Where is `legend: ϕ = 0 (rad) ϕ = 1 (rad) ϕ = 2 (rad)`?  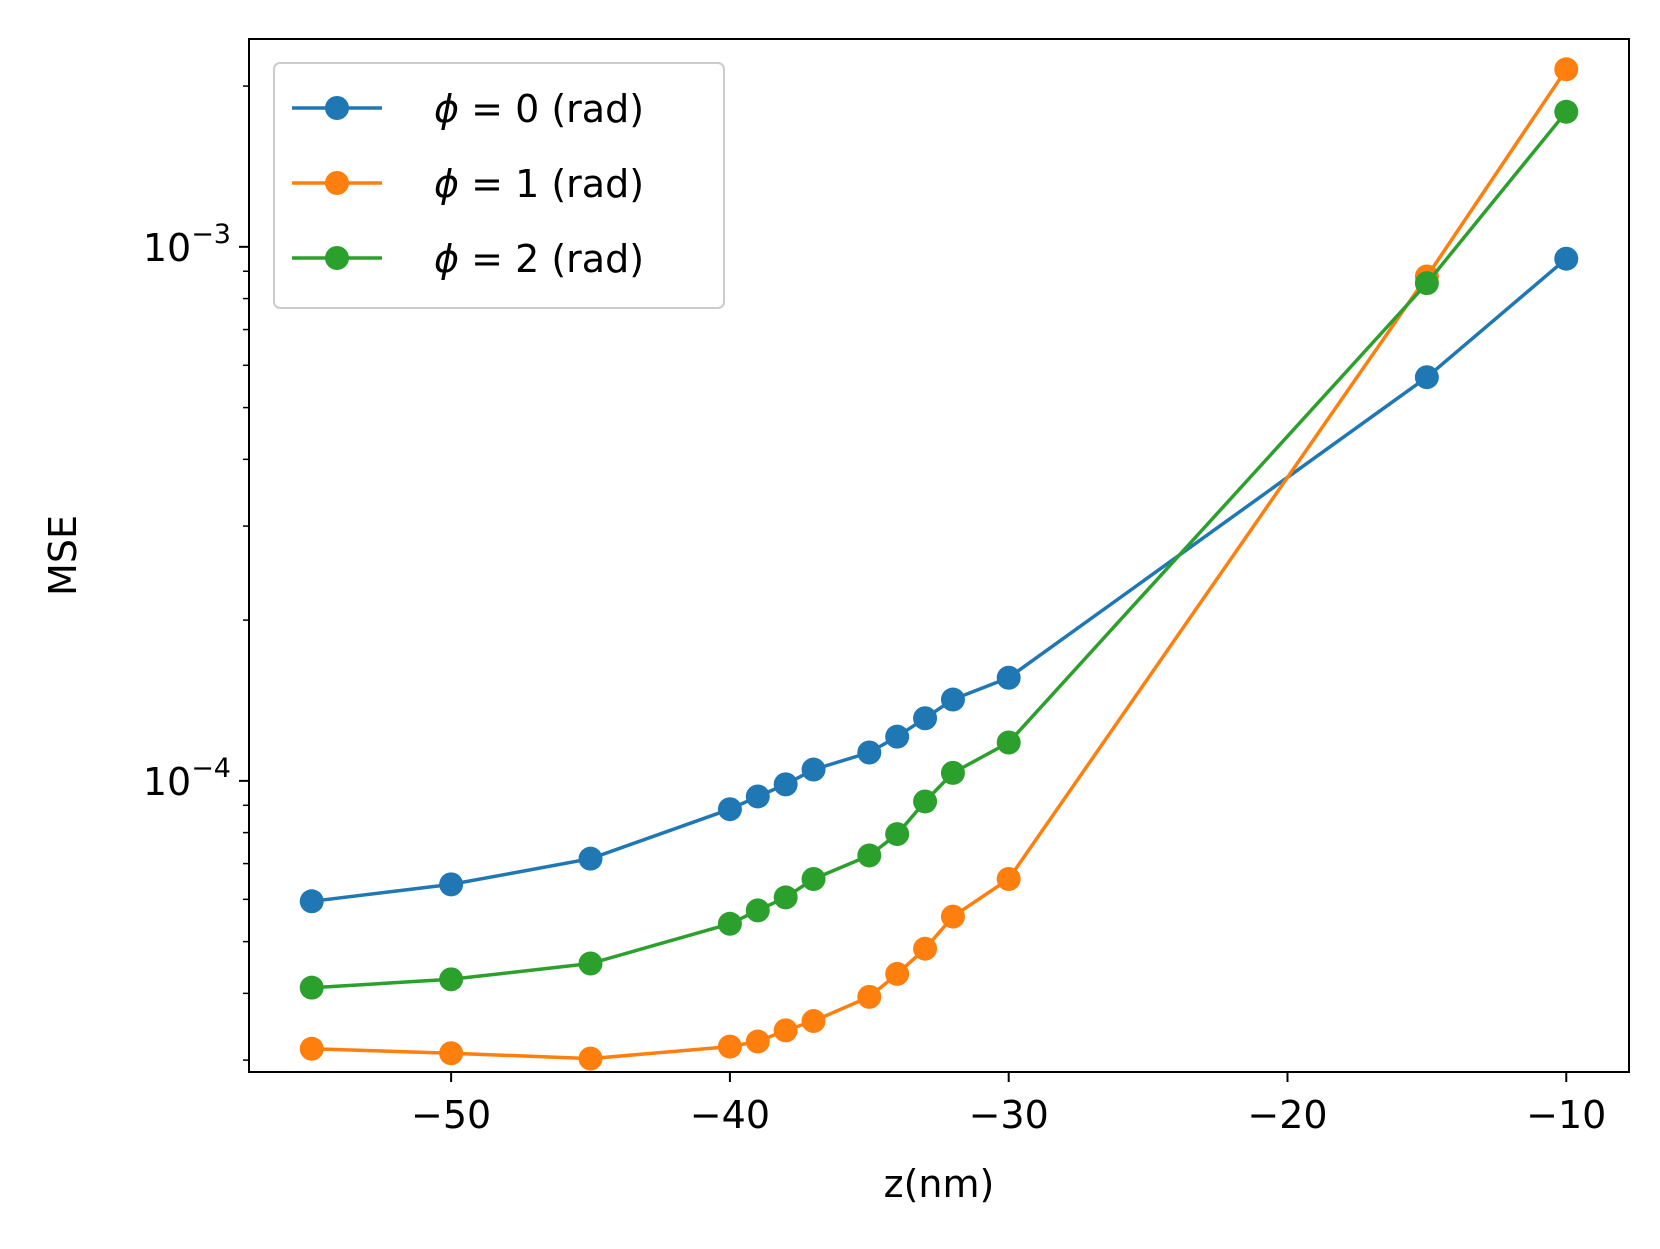 legend: ϕ = 0 (rad) ϕ = 1 (rad) ϕ = 2 (rad) is located at coordinates (499, 185).